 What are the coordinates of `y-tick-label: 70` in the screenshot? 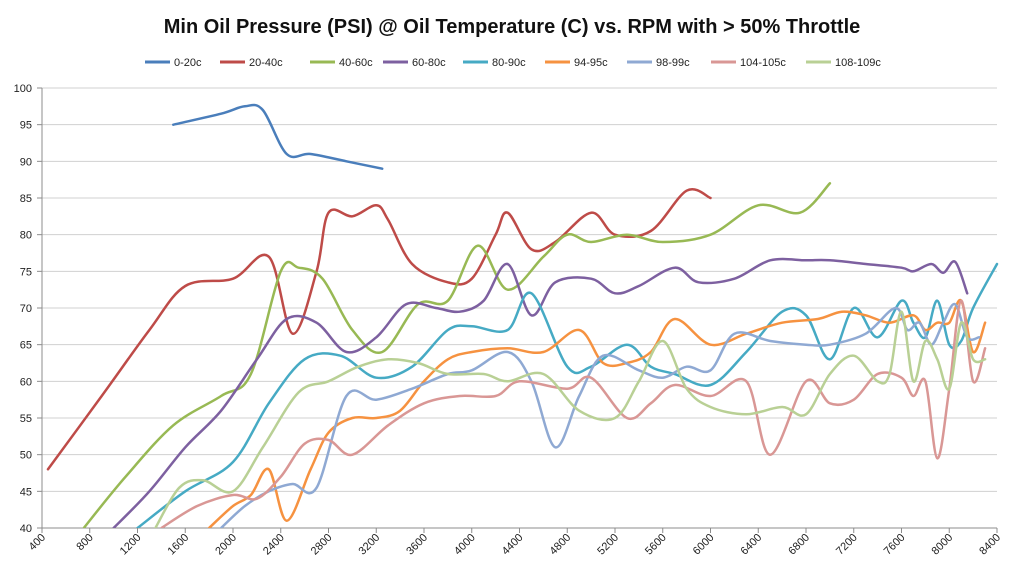 It's located at (26, 309).